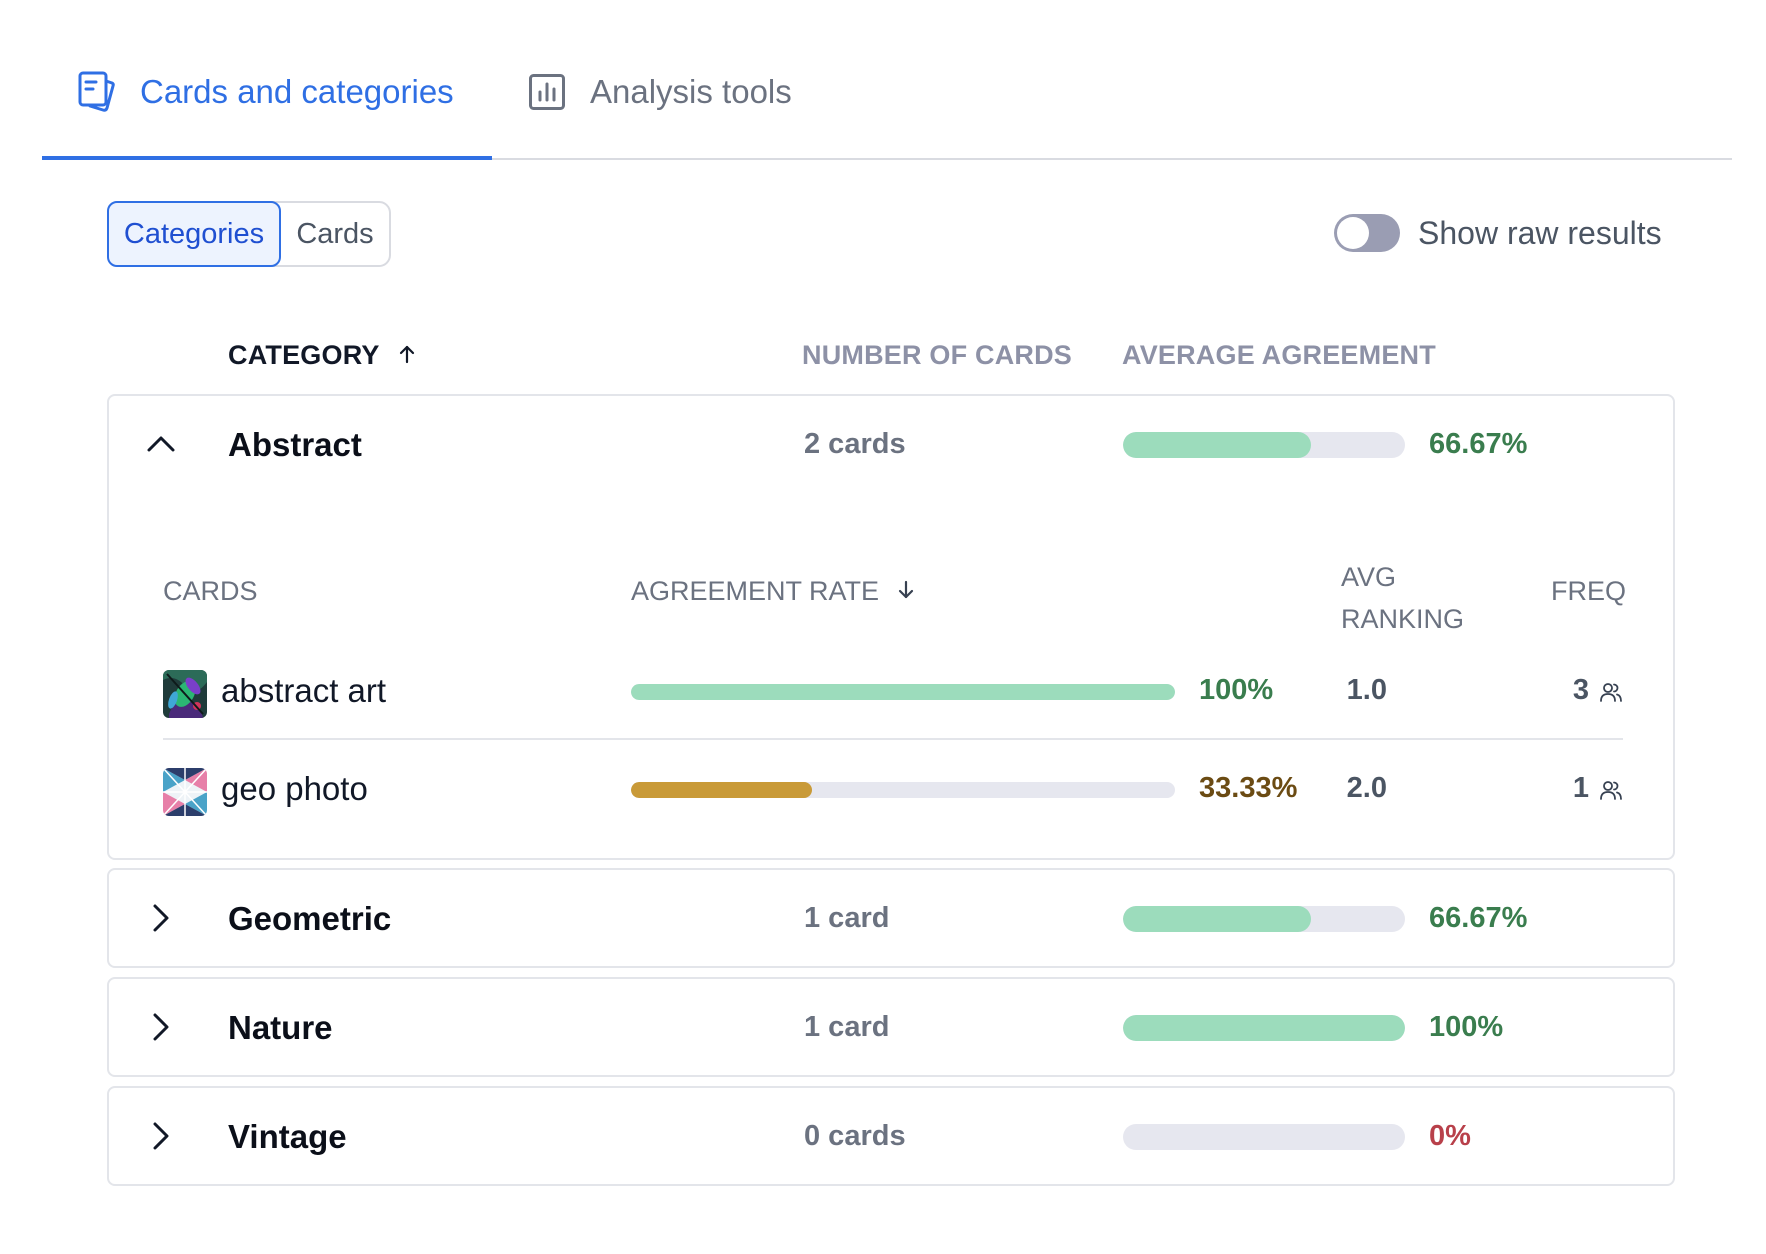 This screenshot has width=1766, height=1254. I want to click on category-row: Nature 1 card 100%, so click(891, 1027).